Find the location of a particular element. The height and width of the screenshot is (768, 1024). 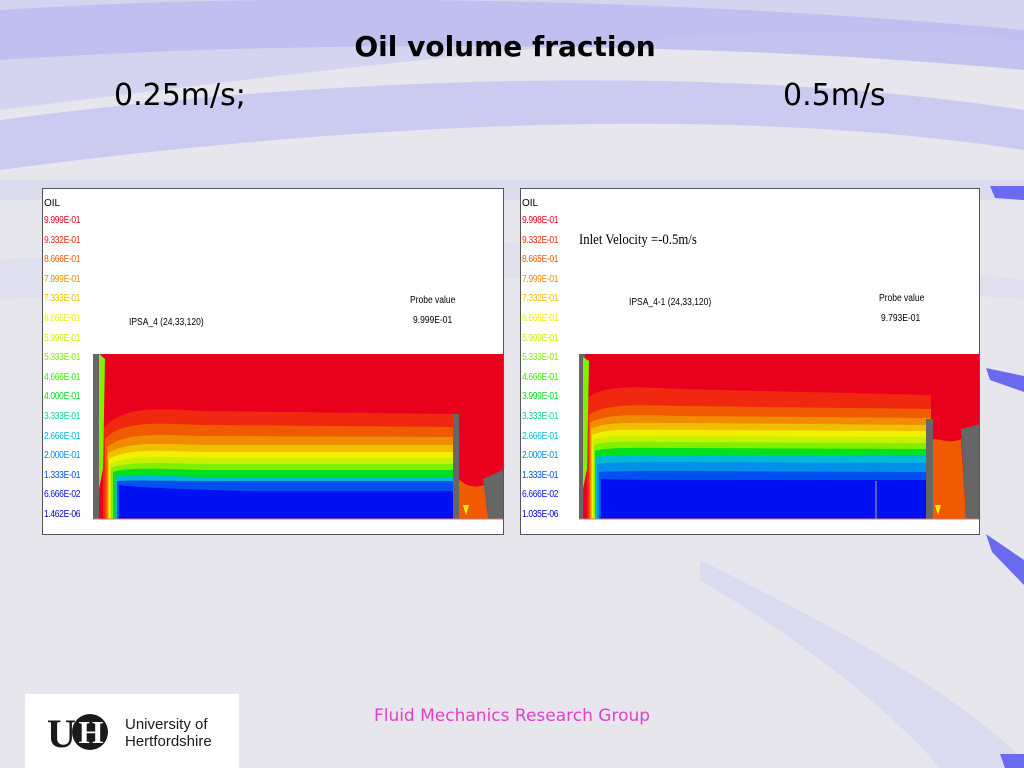

left-contour-image is located at coordinates (298, 437).